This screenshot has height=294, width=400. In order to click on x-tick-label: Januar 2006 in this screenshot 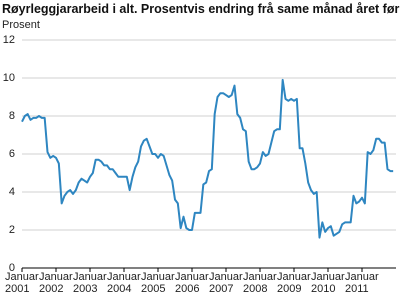, I will do `click(192, 282)`.